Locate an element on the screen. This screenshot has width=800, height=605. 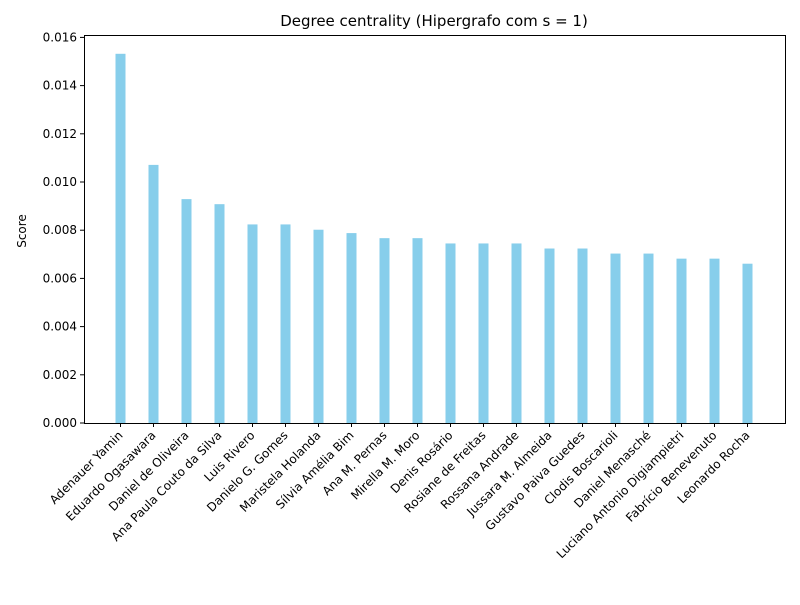
y-tick-label: 0.008 is located at coordinates (60, 230).